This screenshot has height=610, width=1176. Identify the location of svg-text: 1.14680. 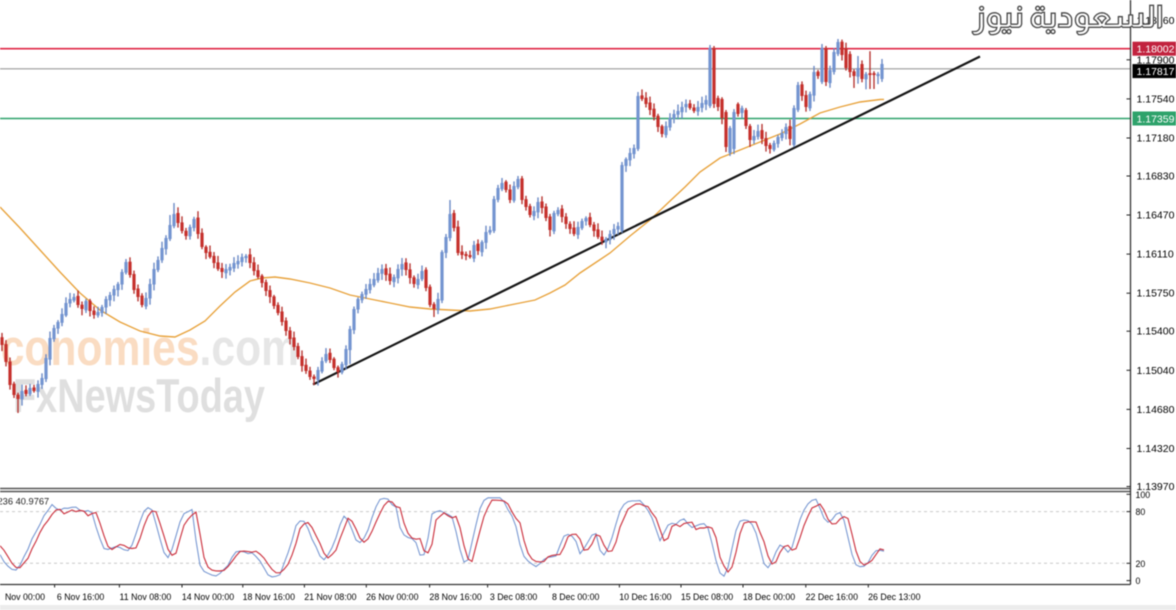
(1156, 410).